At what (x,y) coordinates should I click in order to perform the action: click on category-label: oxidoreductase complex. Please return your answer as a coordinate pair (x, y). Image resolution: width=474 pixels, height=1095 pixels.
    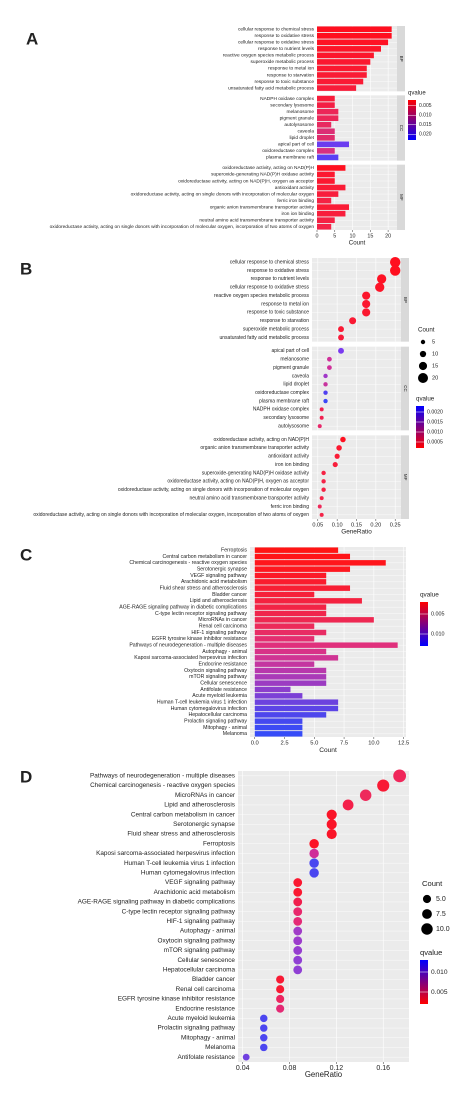
    Looking at the image, I should click on (288, 151).